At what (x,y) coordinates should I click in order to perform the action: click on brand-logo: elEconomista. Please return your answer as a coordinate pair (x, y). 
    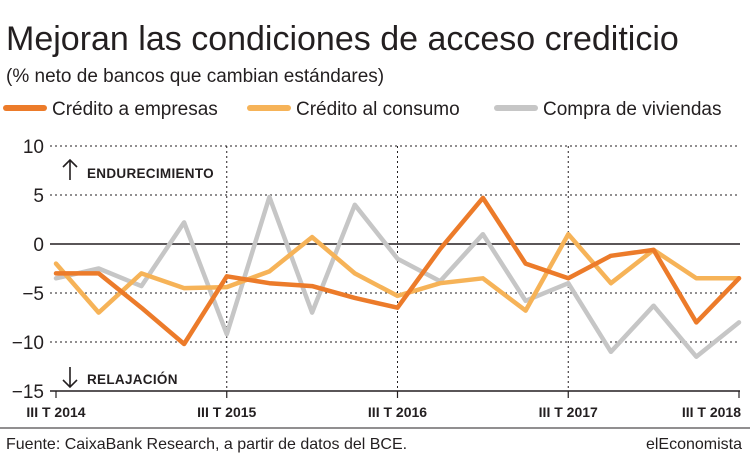
    Looking at the image, I should click on (694, 444).